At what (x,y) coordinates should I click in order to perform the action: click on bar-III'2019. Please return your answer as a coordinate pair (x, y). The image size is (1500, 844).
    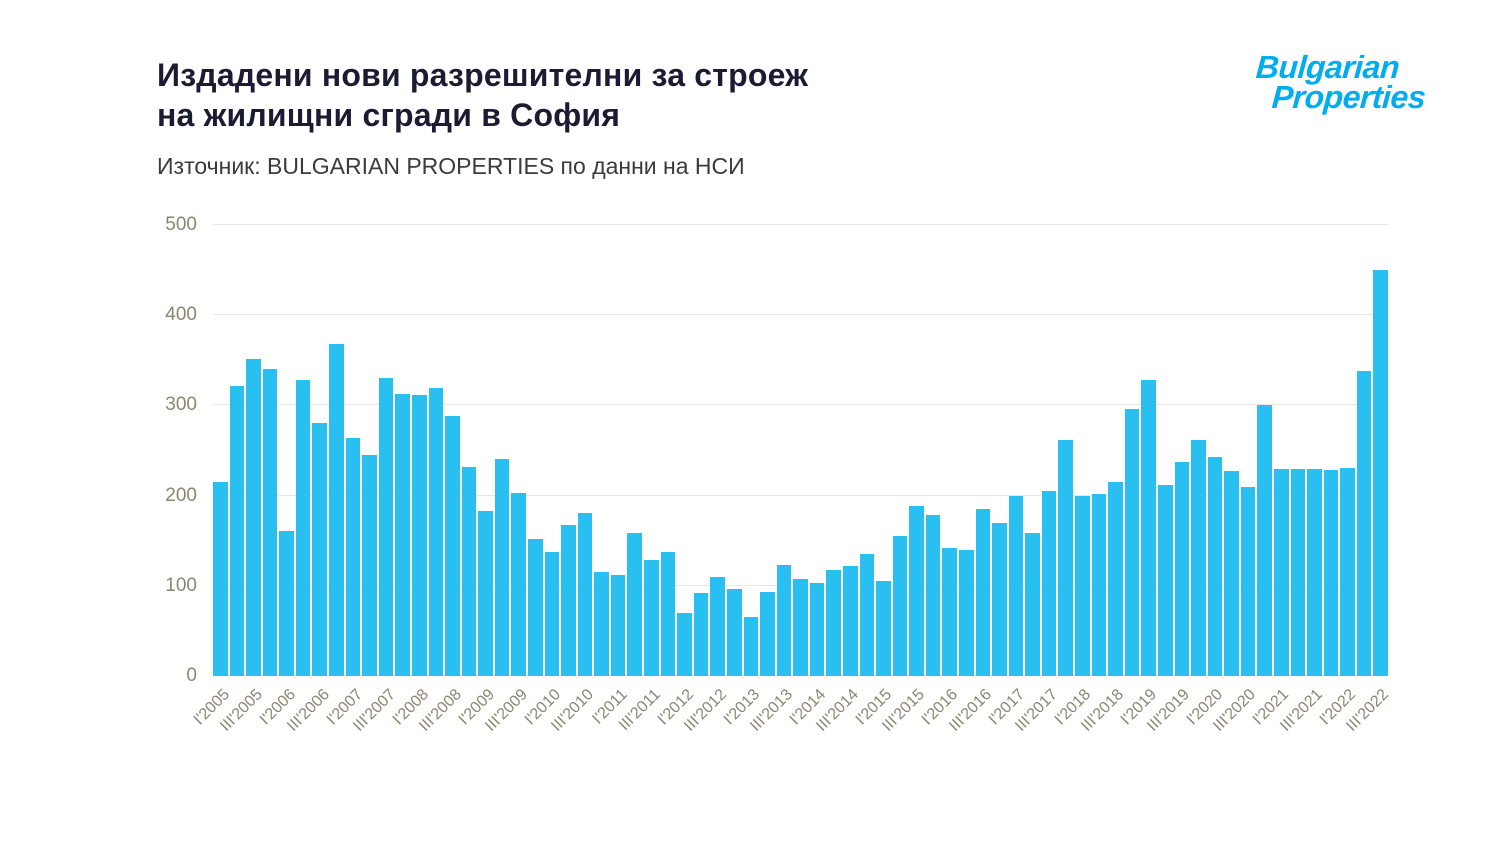
    Looking at the image, I should click on (1182, 569).